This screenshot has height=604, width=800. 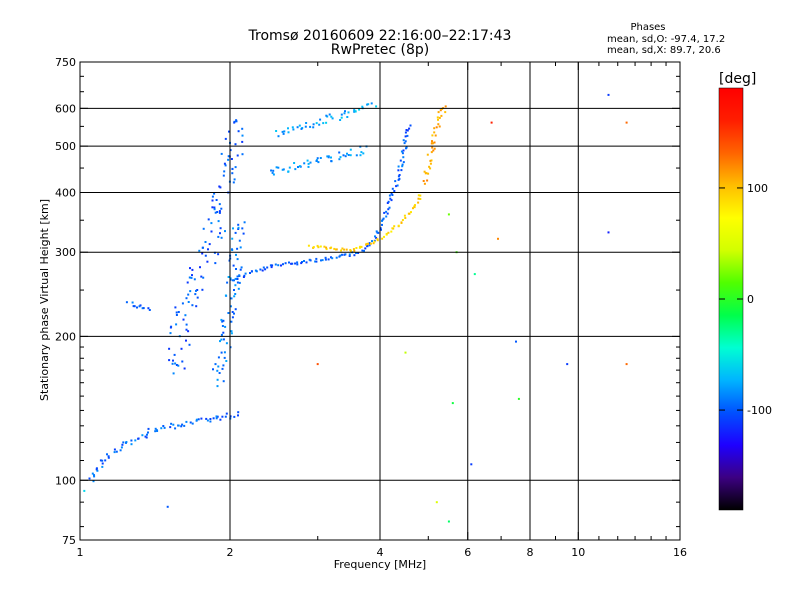 What do you see at coordinates (664, 50) in the screenshot?
I see `stats-x-mode: mean, sd,X: 89.7, 20.6` at bounding box center [664, 50].